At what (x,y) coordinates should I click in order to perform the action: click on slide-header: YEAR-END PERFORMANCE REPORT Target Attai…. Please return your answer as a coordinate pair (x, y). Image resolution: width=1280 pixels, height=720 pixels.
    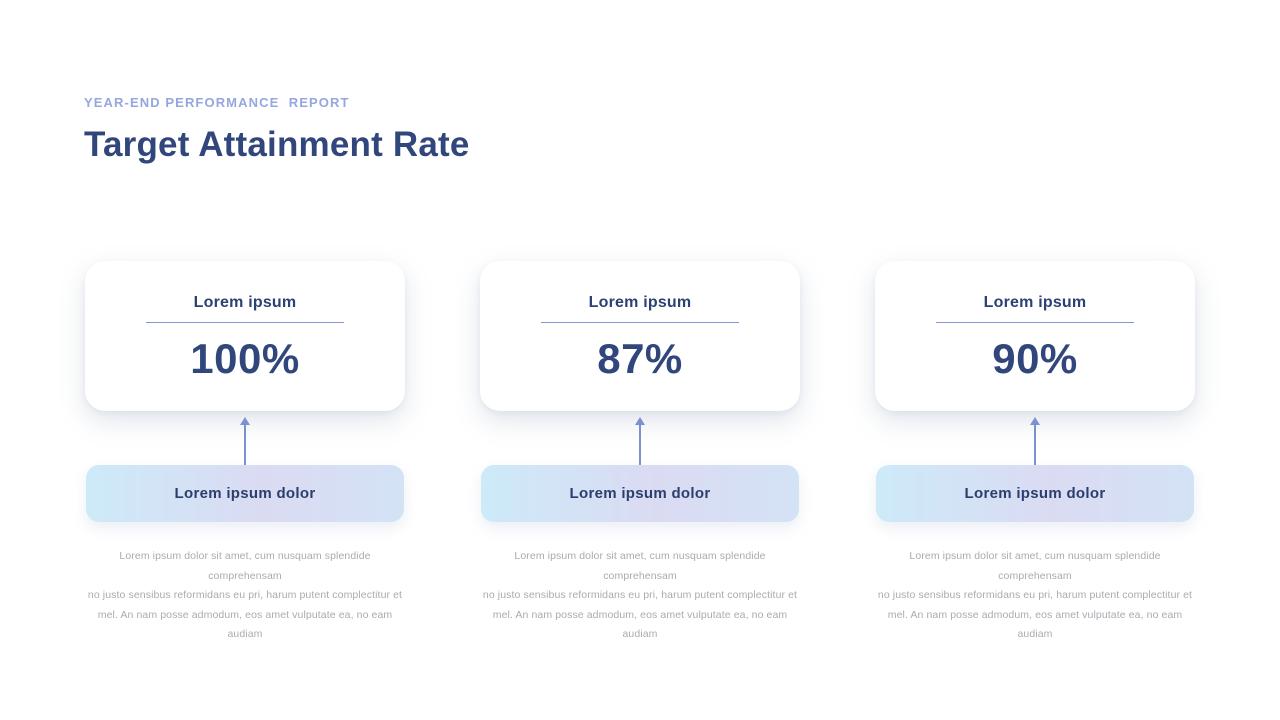
    Looking at the image, I should click on (277, 130).